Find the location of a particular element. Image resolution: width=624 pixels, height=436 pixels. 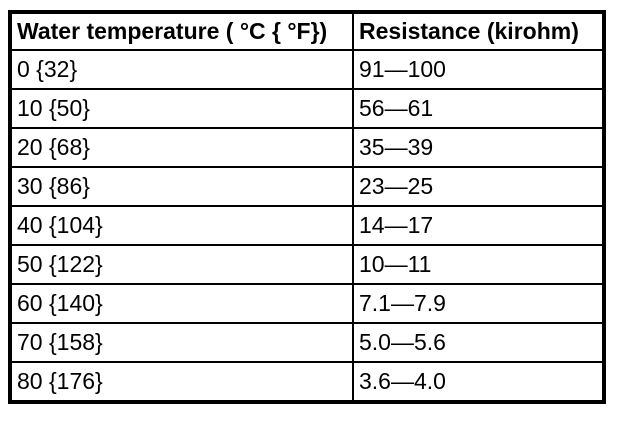

column-header-water-temperature: Water temperature ( °C { °F}) is located at coordinates (181, 31).